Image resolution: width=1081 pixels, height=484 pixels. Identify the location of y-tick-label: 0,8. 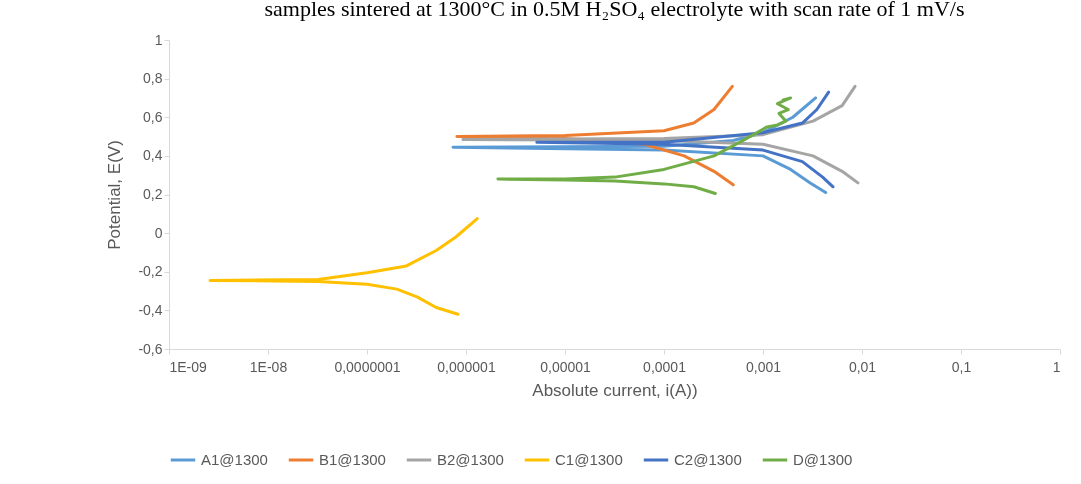
(153, 78).